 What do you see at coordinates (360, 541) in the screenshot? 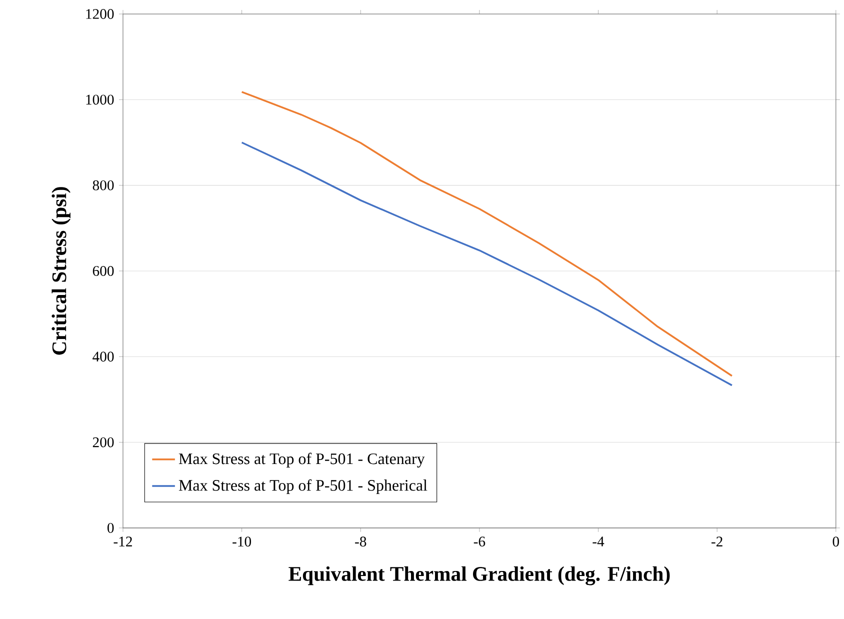
I see `x-tick-label: -8` at bounding box center [360, 541].